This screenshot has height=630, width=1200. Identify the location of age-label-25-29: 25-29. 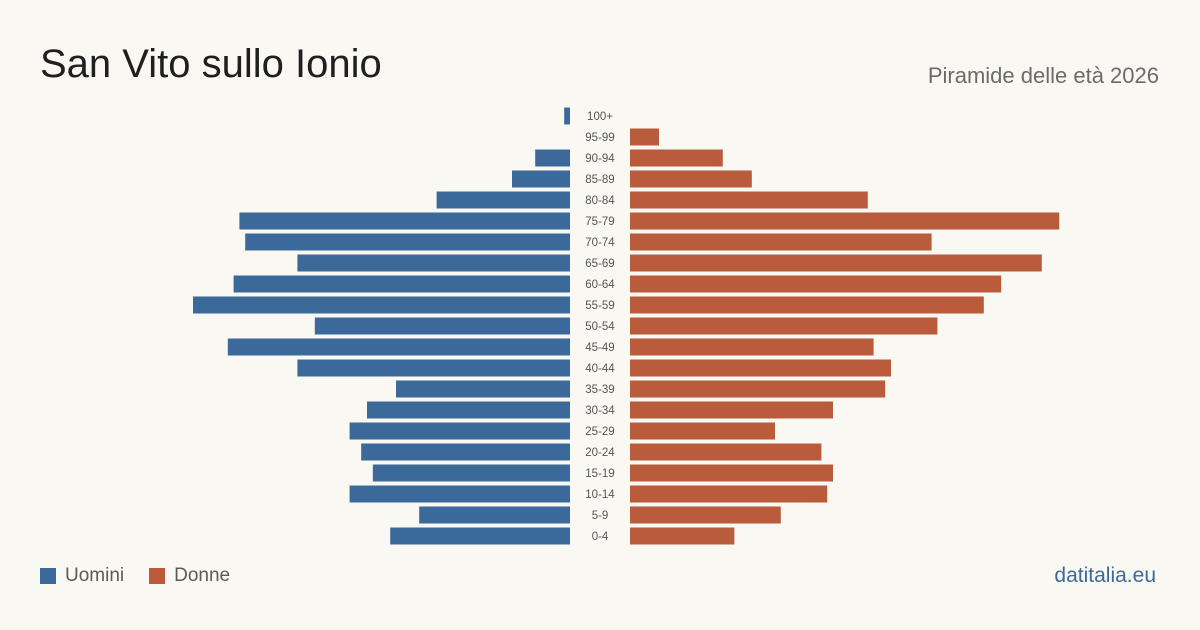
(599, 432).